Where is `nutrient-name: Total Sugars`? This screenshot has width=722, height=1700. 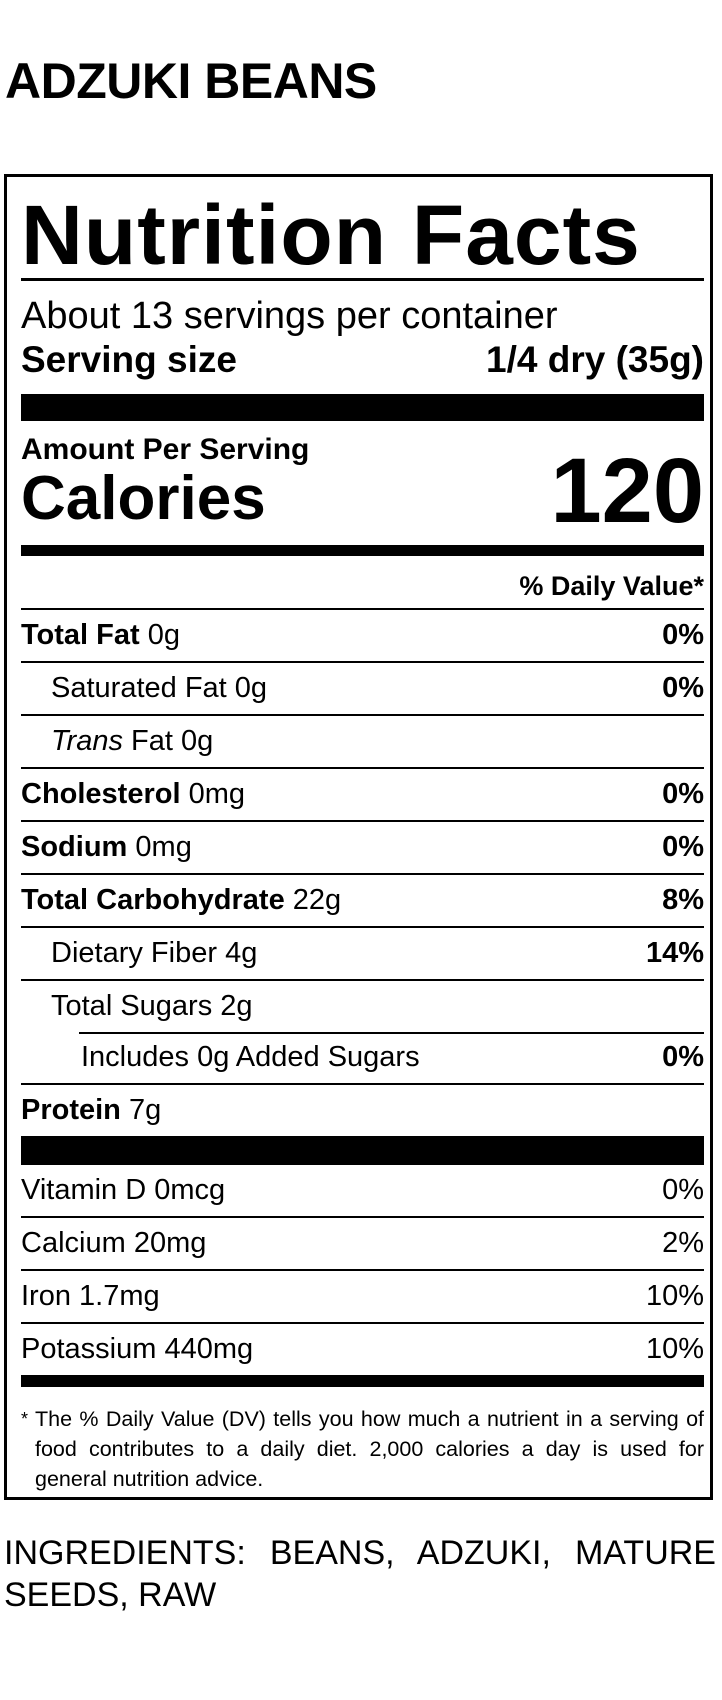 nutrient-name: Total Sugars is located at coordinates (132, 1006).